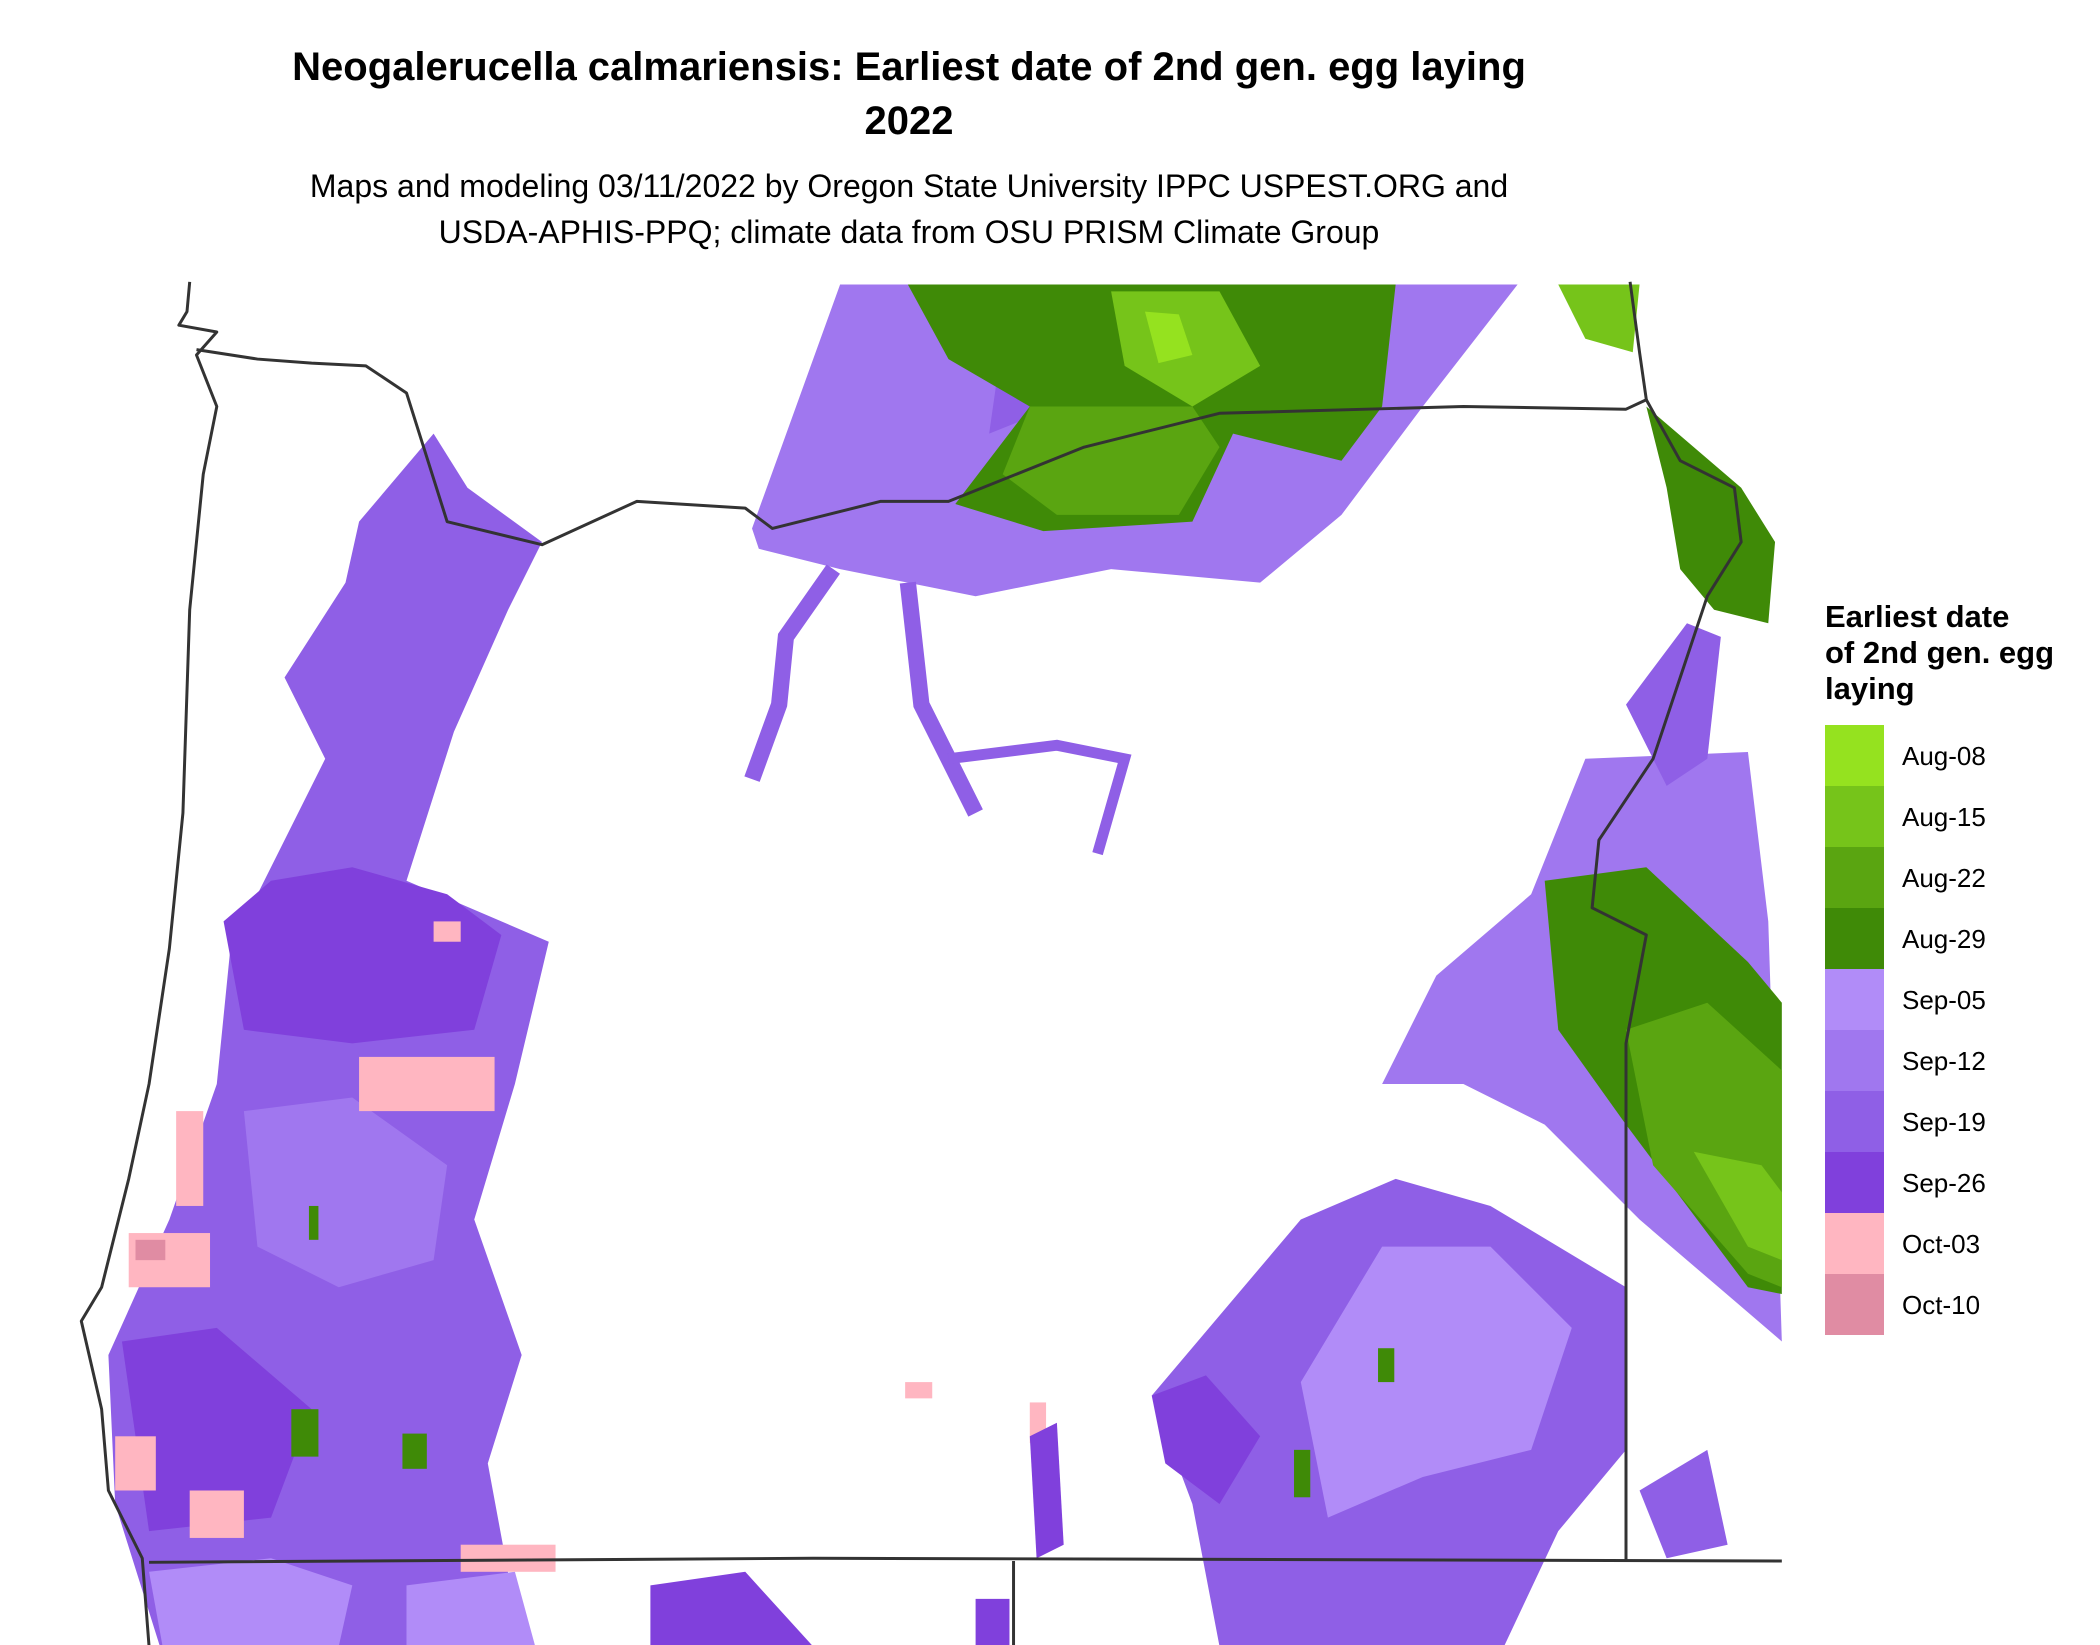 The image size is (2100, 1645). What do you see at coordinates (1944, 1000) in the screenshot?
I see `legend-label: Sep-05` at bounding box center [1944, 1000].